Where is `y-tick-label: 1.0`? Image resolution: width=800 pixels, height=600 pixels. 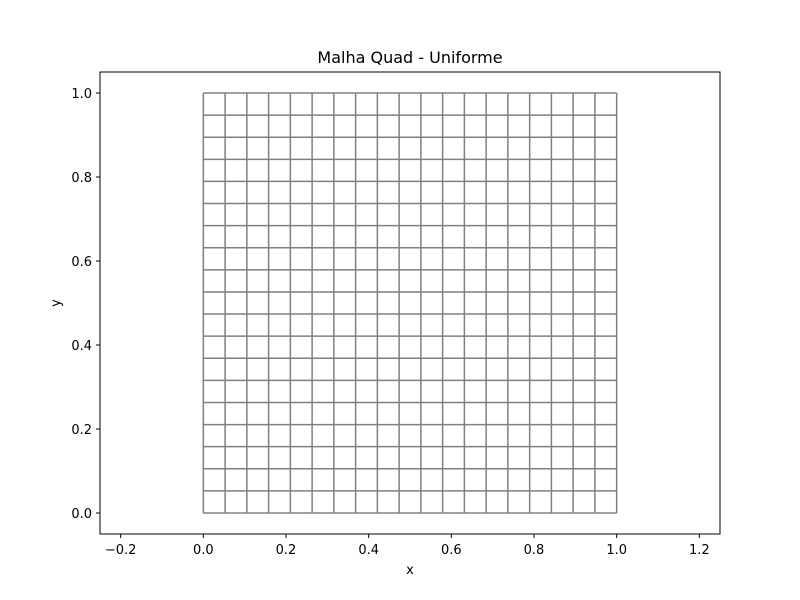 y-tick-label: 1.0 is located at coordinates (81, 94).